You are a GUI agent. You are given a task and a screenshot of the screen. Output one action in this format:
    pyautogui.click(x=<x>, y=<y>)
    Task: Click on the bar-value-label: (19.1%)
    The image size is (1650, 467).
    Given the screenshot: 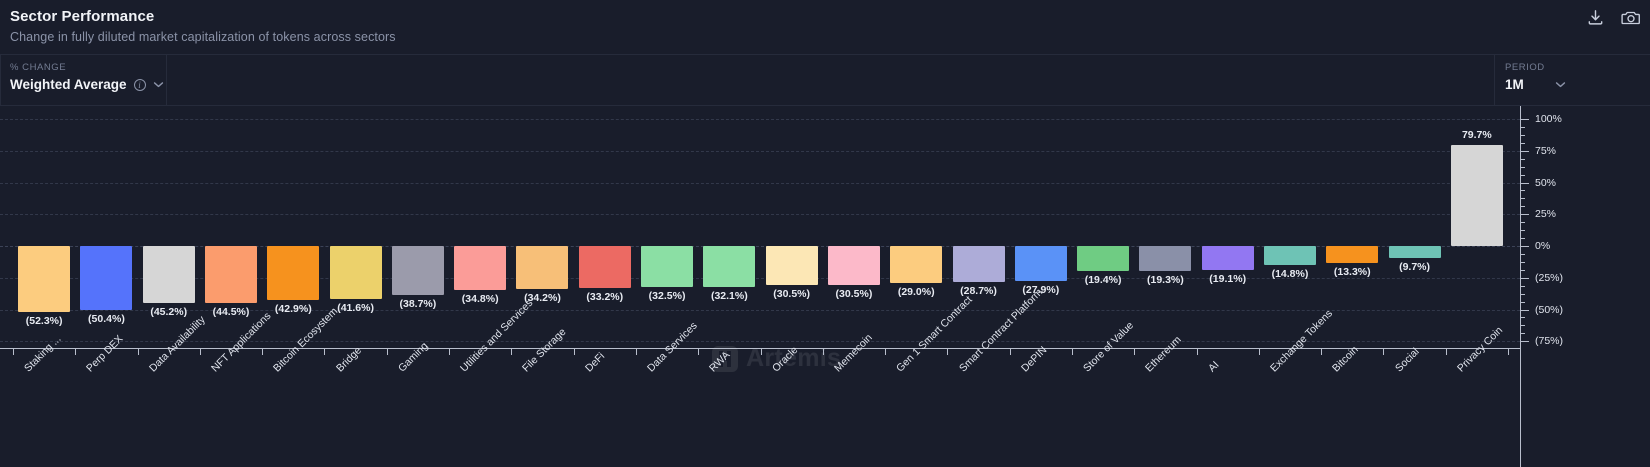 What is the action you would take?
    pyautogui.click(x=1228, y=279)
    